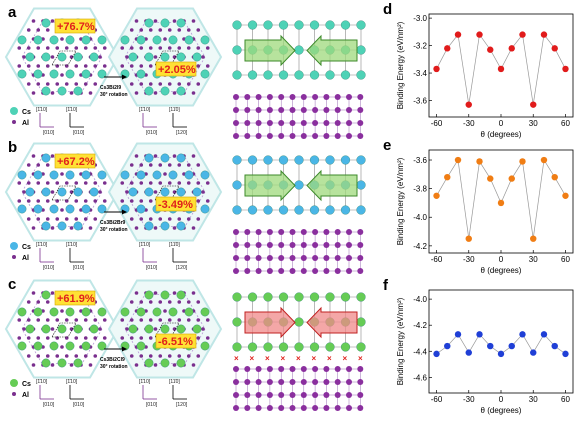 This screenshot has height=422, width=581. Describe the element at coordinates (387, 9) in the screenshot. I see `panel-label-d: d` at that location.